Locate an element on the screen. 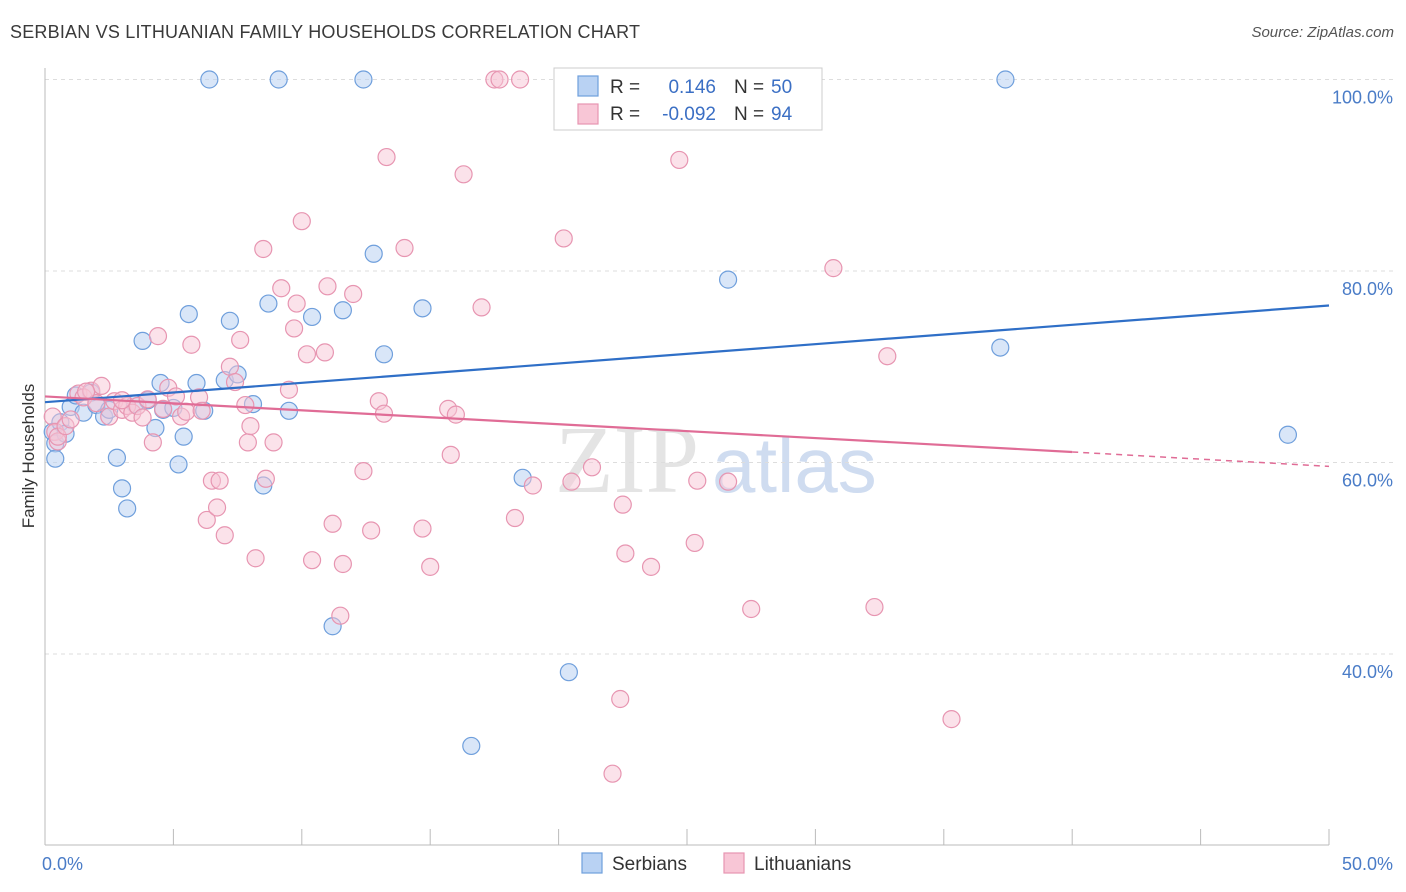 The image size is (1406, 892). y-axis-label: Family Households is located at coordinates (28, 456).